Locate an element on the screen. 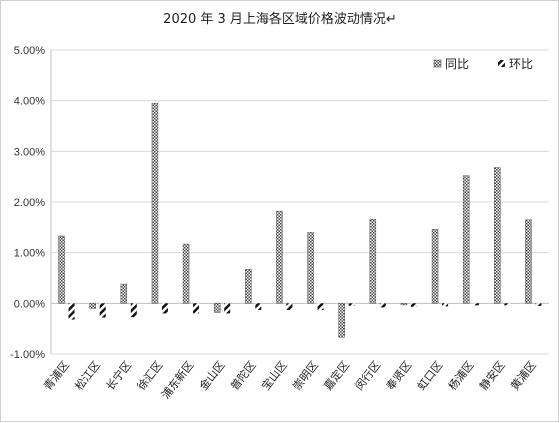 Image resolution: width=559 pixels, height=423 pixels. x-category-label: 长宁区 is located at coordinates (118, 375).